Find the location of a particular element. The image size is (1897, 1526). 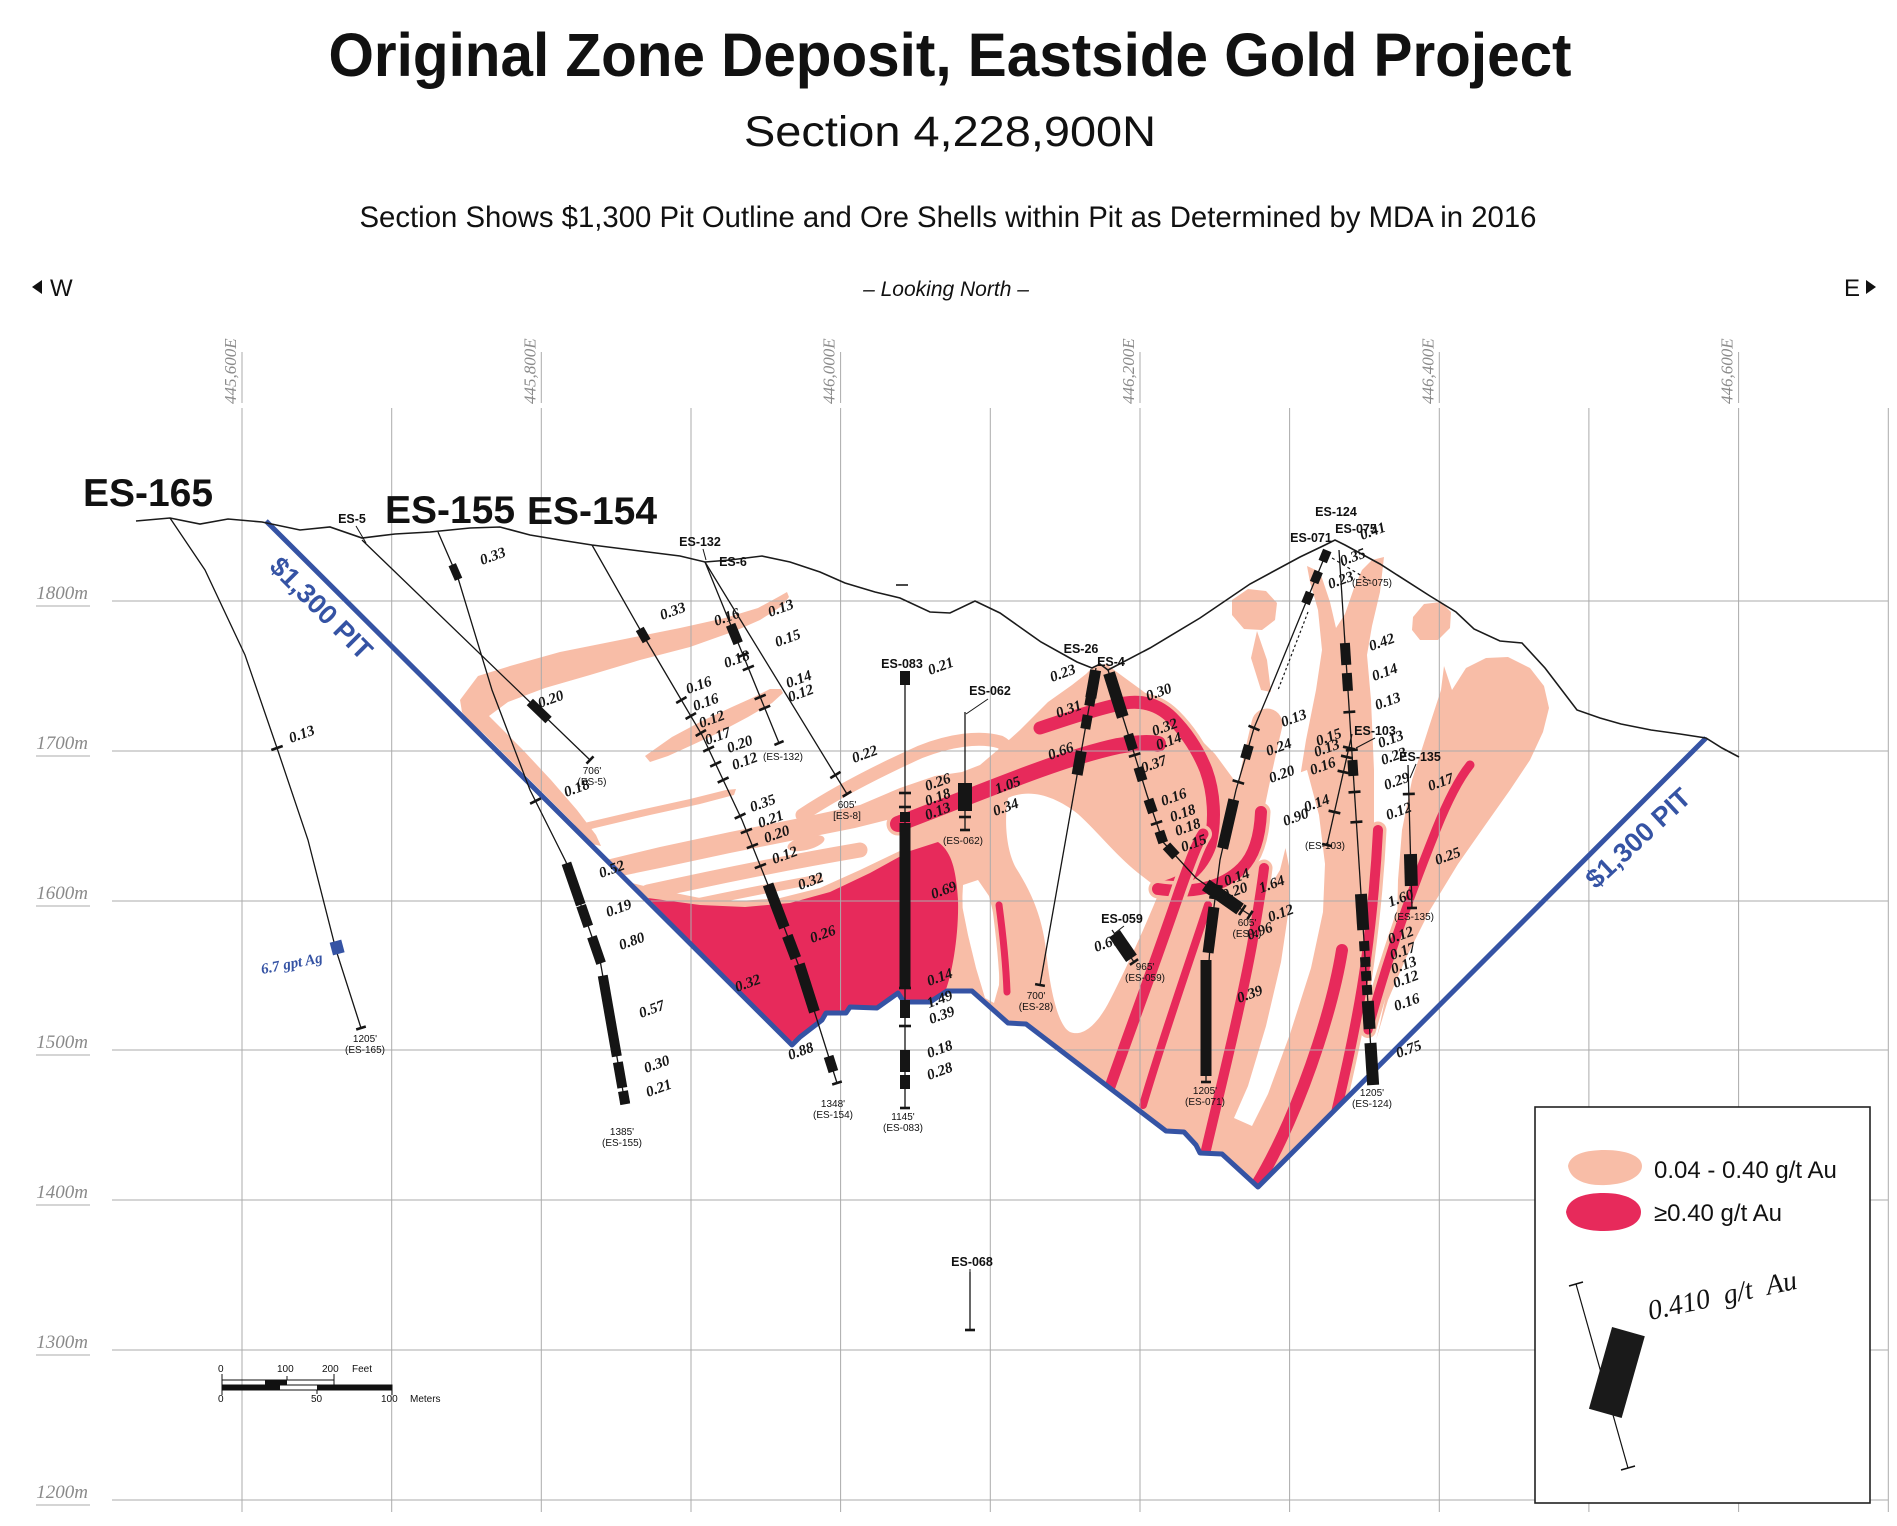

svg-text: 446,000E is located at coordinates (829, 371).